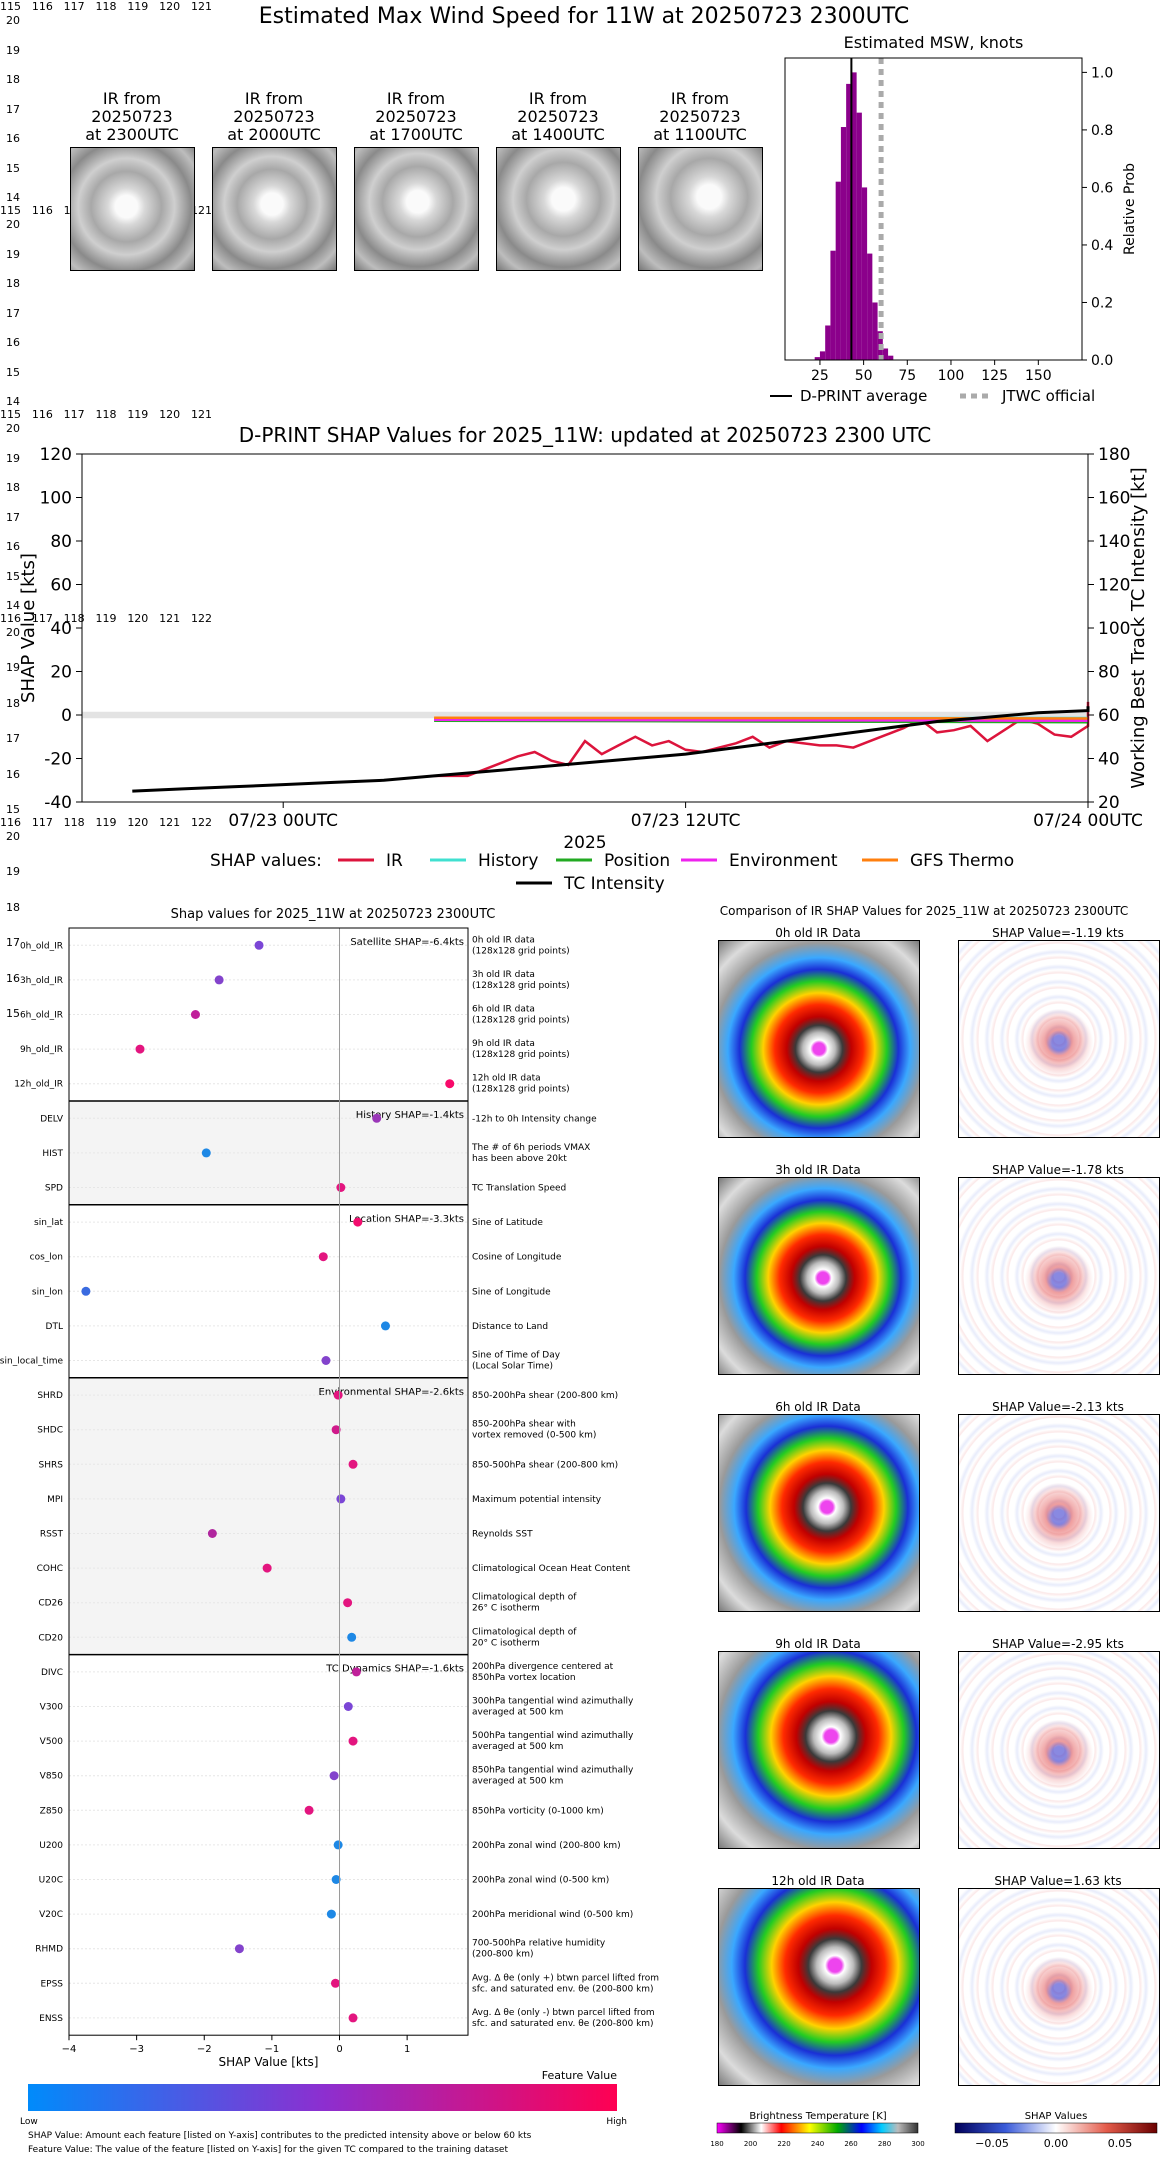  Describe the element at coordinates (61, 673) in the screenshot. I see `ytick-label: 20` at that location.